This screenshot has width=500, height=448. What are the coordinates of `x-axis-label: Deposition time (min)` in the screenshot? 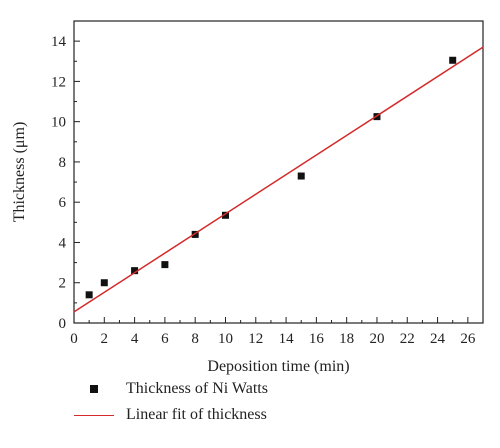 It's located at (278, 366).